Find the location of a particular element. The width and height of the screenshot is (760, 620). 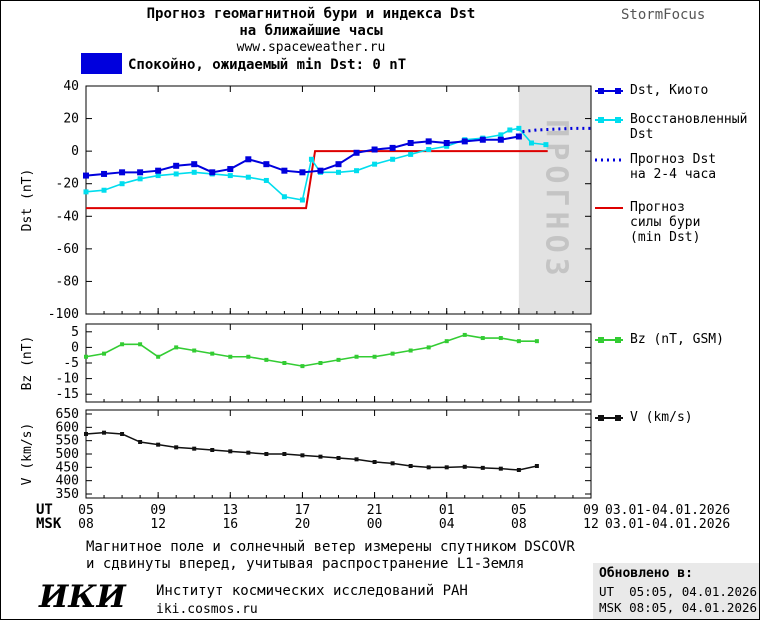

ylabel-bz: Bz (nT) is located at coordinates (27, 363).